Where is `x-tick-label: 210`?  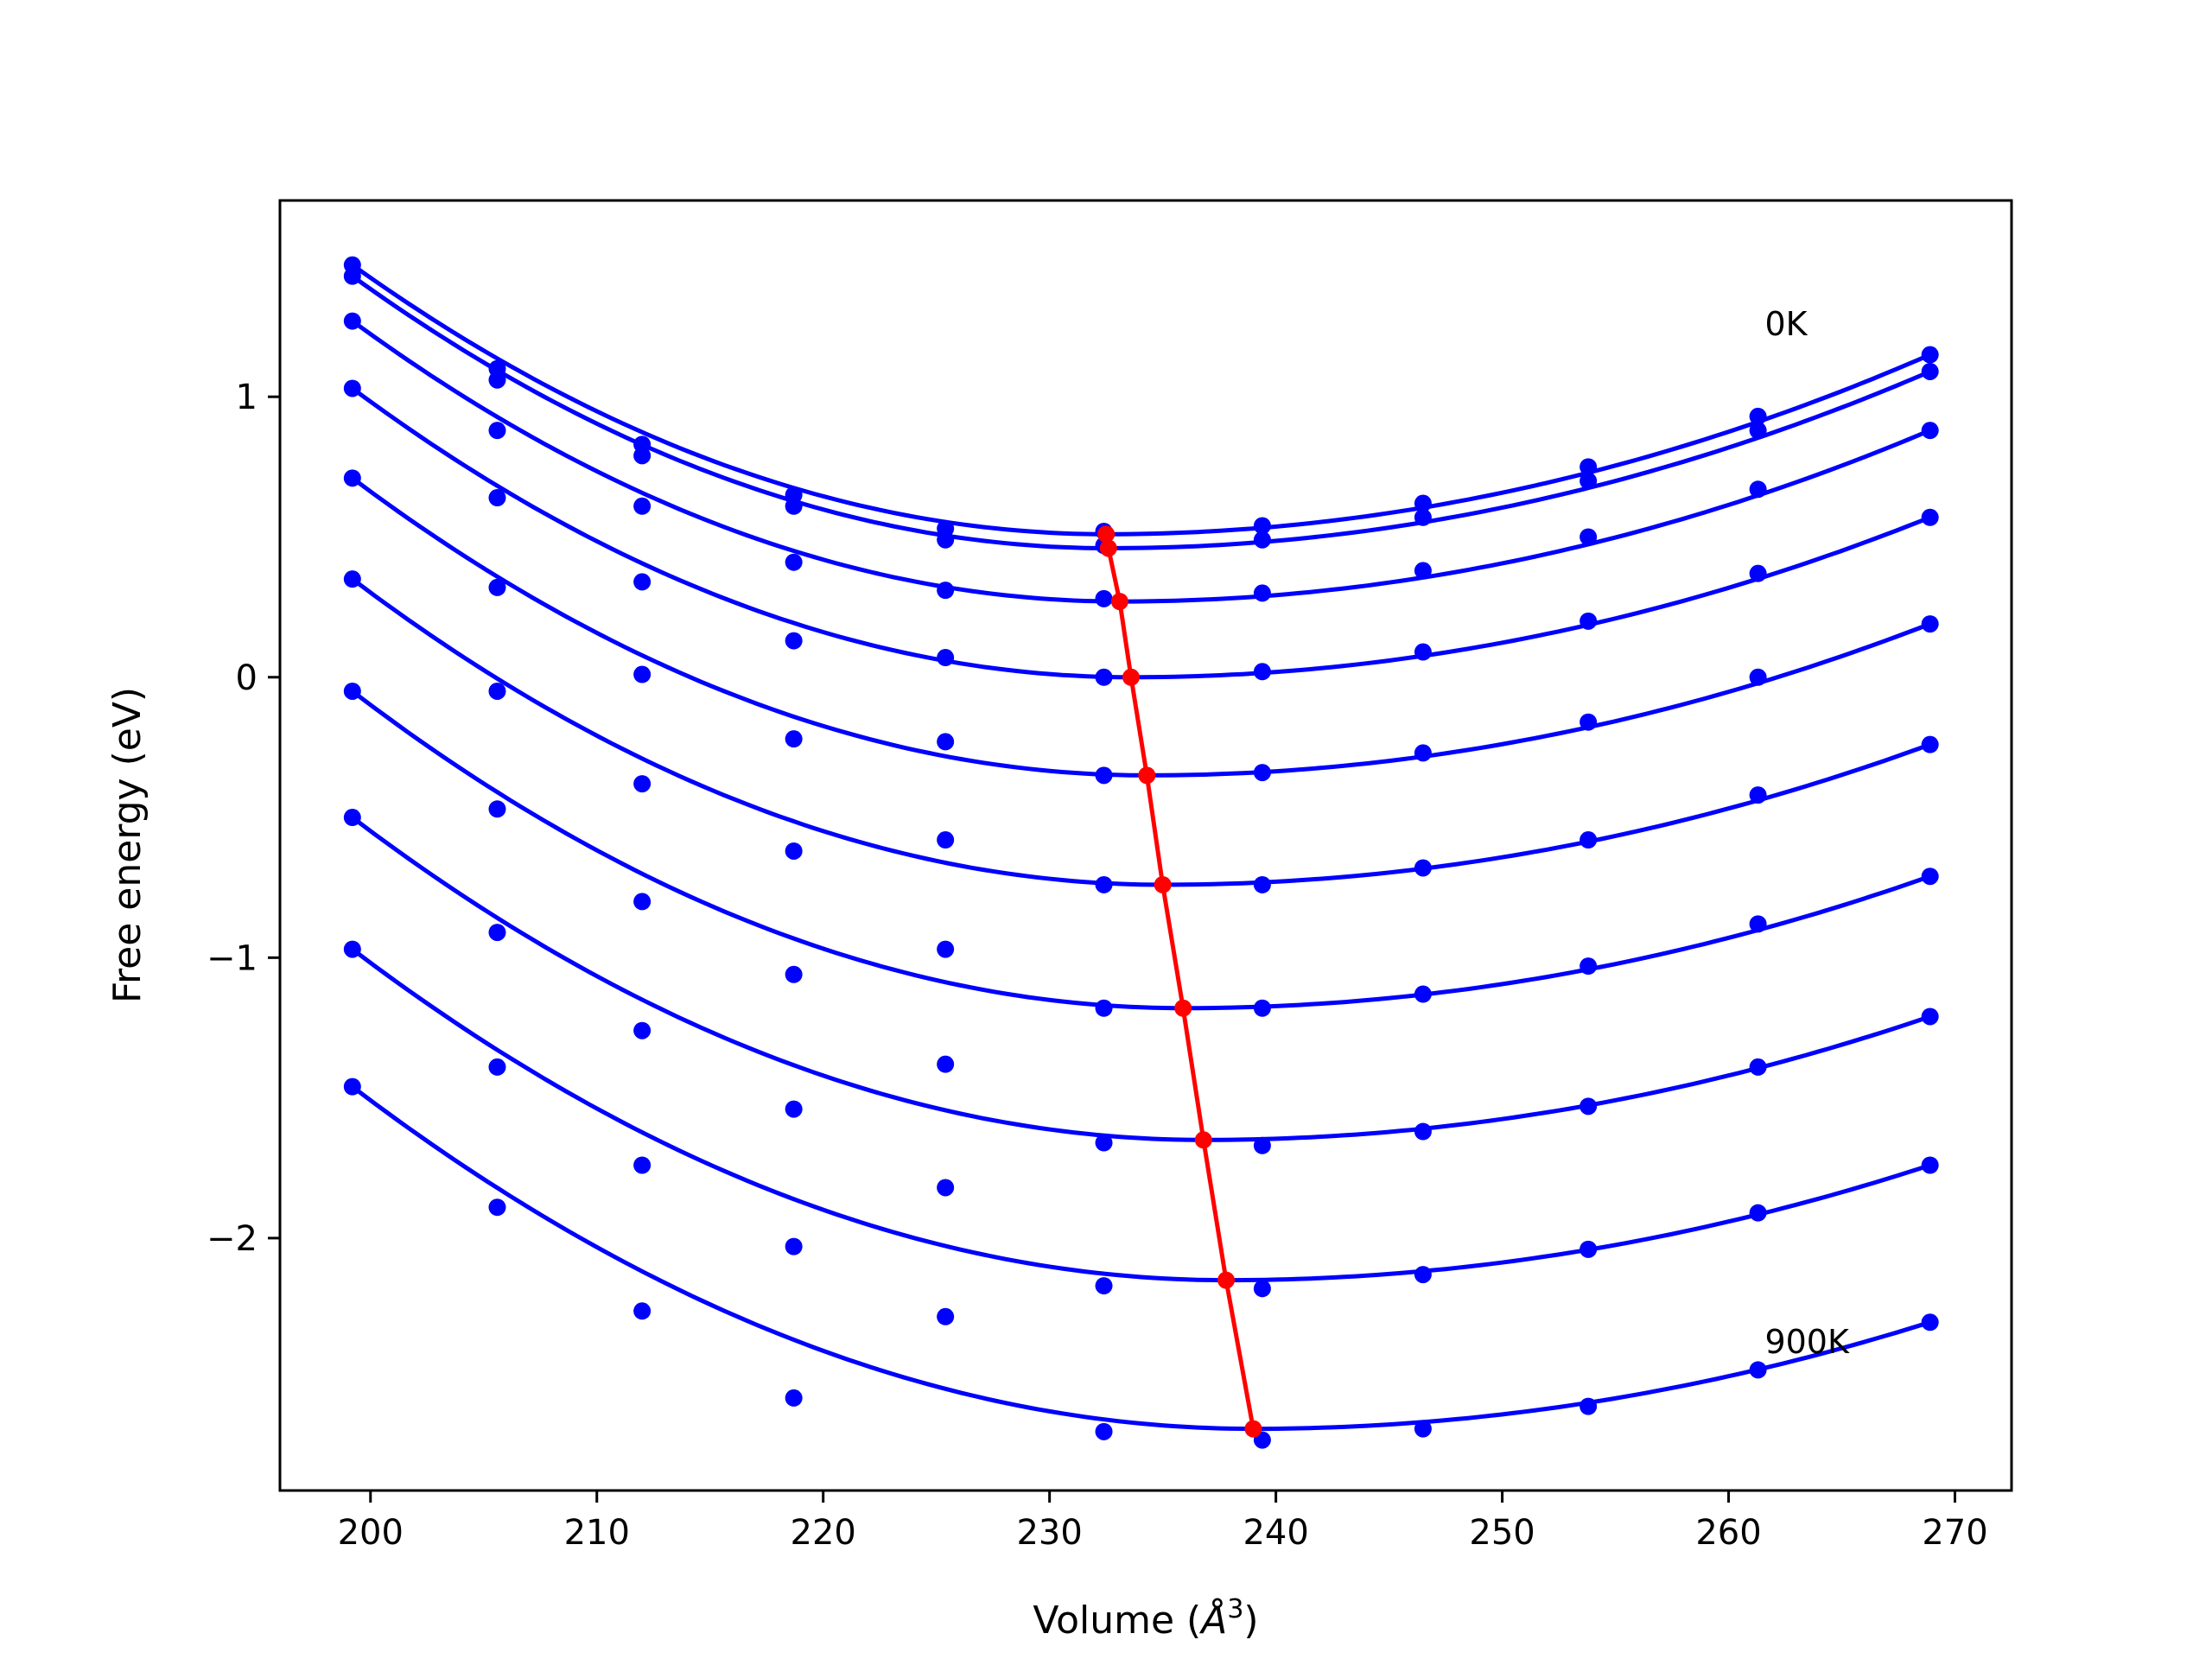
x-tick-label: 210 is located at coordinates (597, 1533).